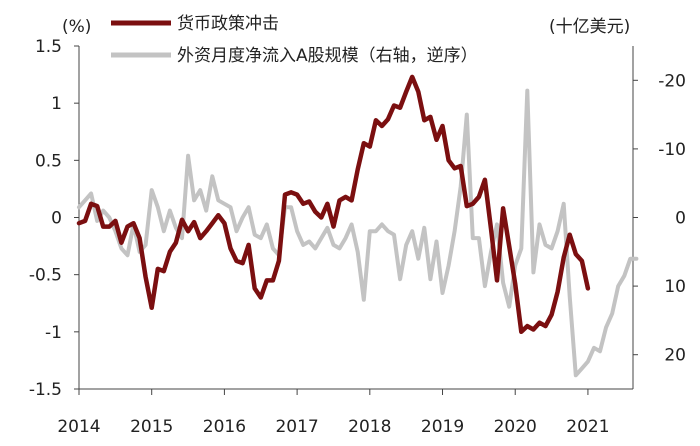 The image size is (700, 446). Describe the element at coordinates (672, 150) in the screenshot. I see `right-tick-label: -10` at that location.